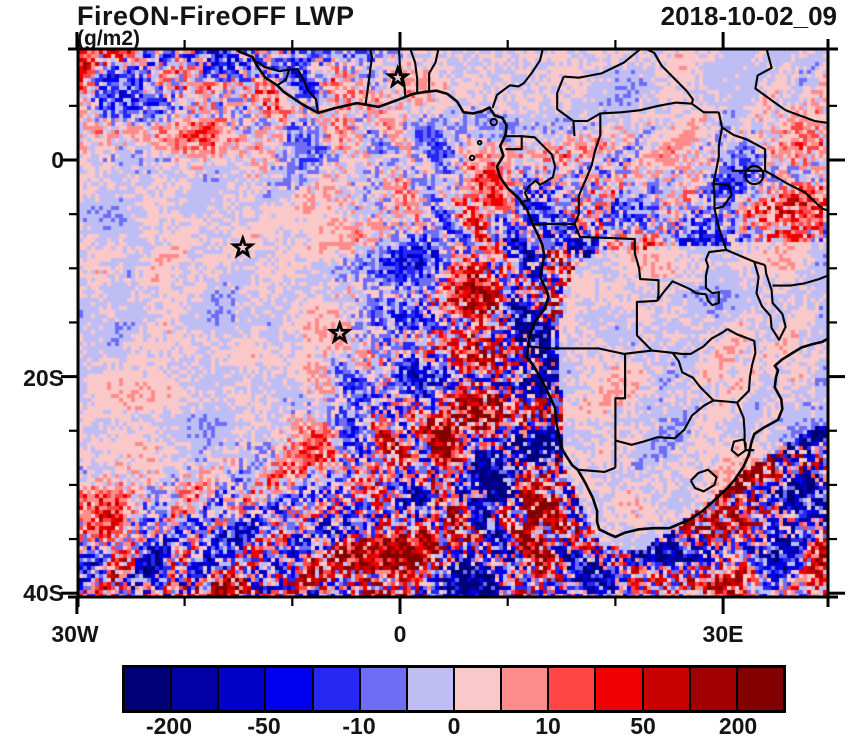 This screenshot has height=747, width=850. Describe the element at coordinates (400, 634) in the screenshot. I see `xtick-label-0: 0` at that location.